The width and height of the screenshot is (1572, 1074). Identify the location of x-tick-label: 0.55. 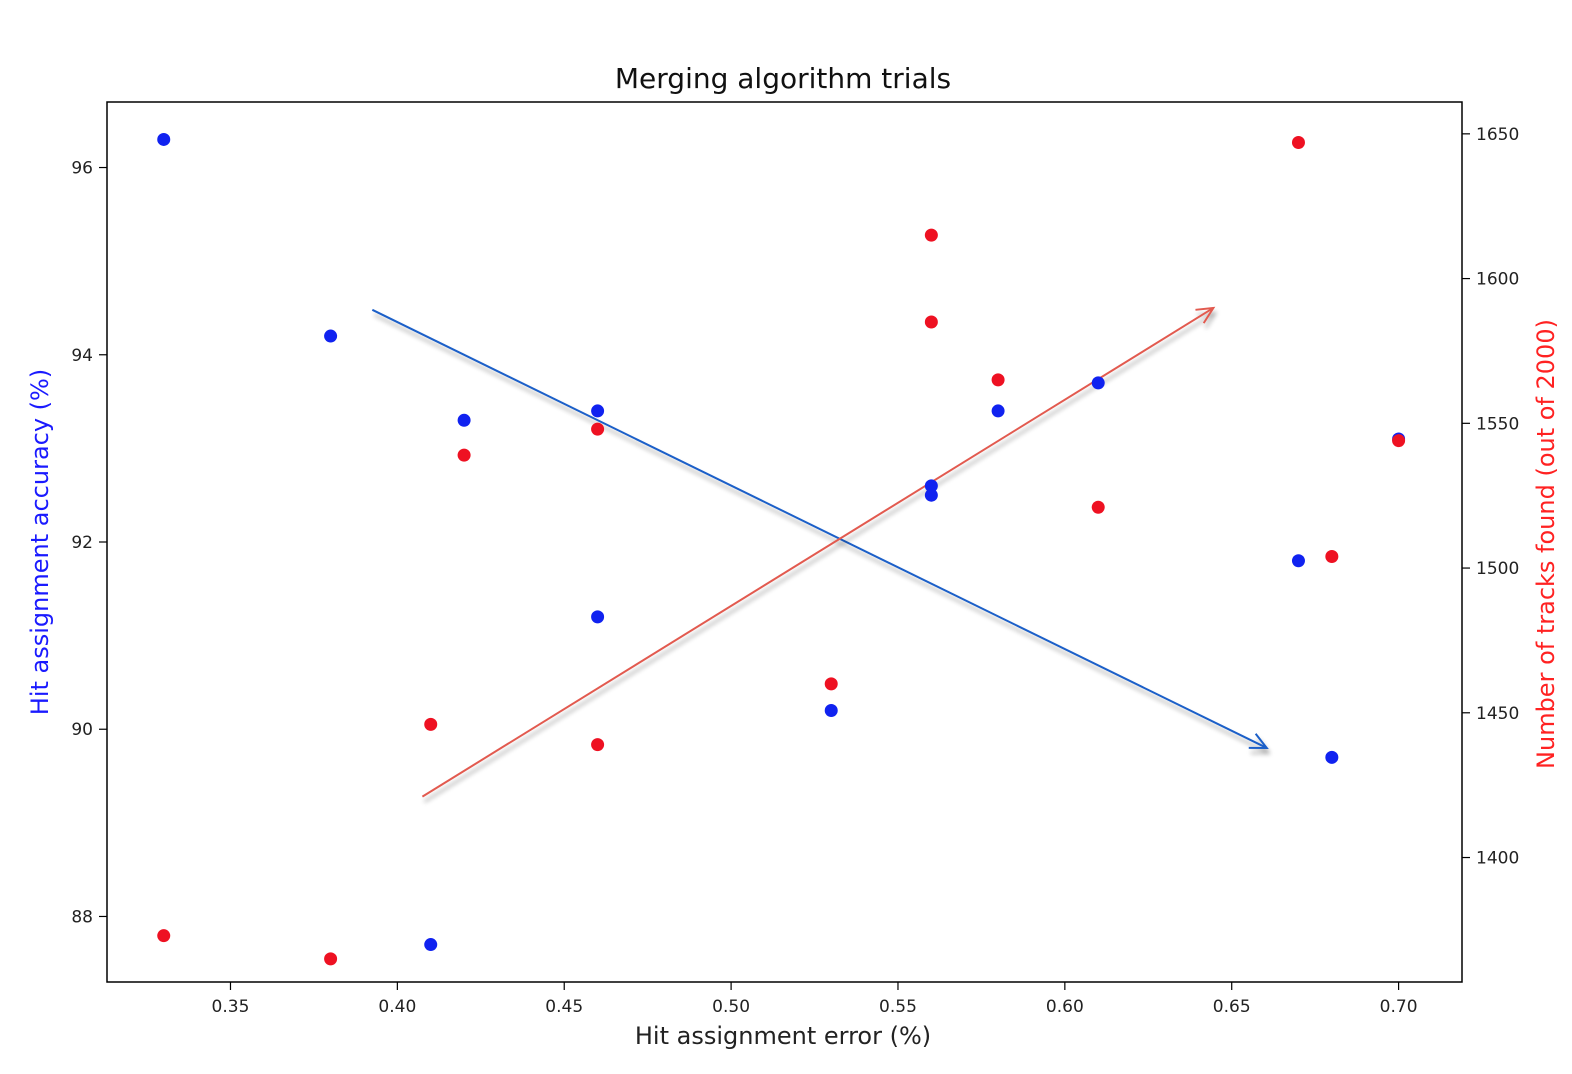
(898, 1007).